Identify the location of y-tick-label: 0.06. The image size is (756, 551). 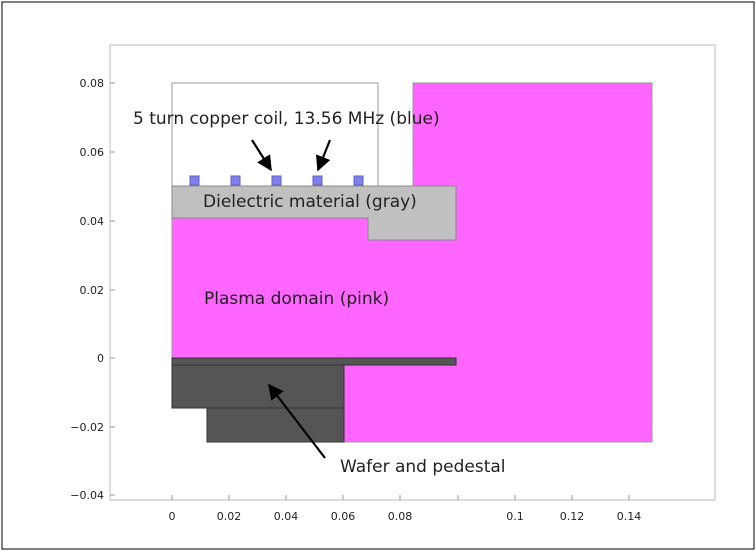
(92, 152).